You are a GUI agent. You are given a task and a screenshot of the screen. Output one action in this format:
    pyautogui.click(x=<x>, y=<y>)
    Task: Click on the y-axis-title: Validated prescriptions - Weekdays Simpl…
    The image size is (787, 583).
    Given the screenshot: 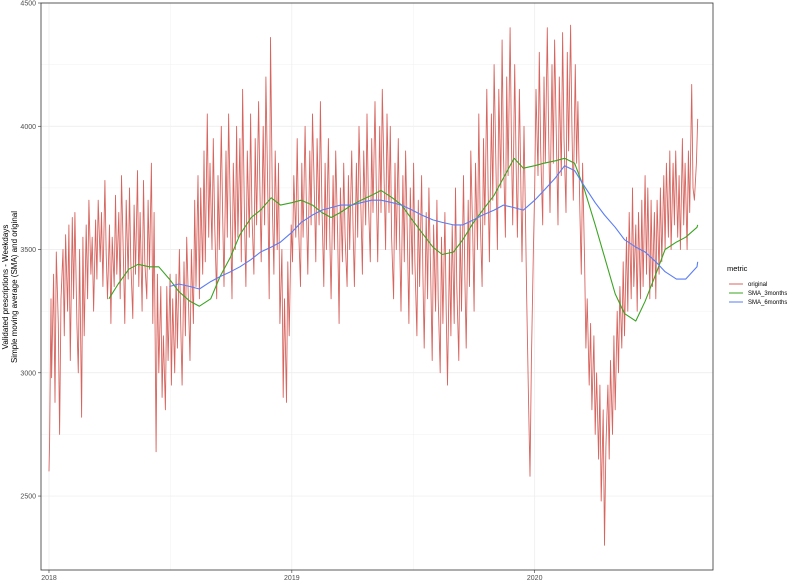 What is the action you would take?
    pyautogui.click(x=10, y=287)
    